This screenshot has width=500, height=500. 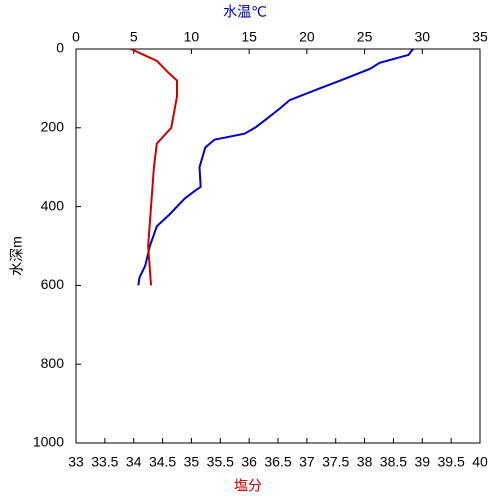 What do you see at coordinates (365, 462) in the screenshot?
I see `x-tick-label: 38` at bounding box center [365, 462].